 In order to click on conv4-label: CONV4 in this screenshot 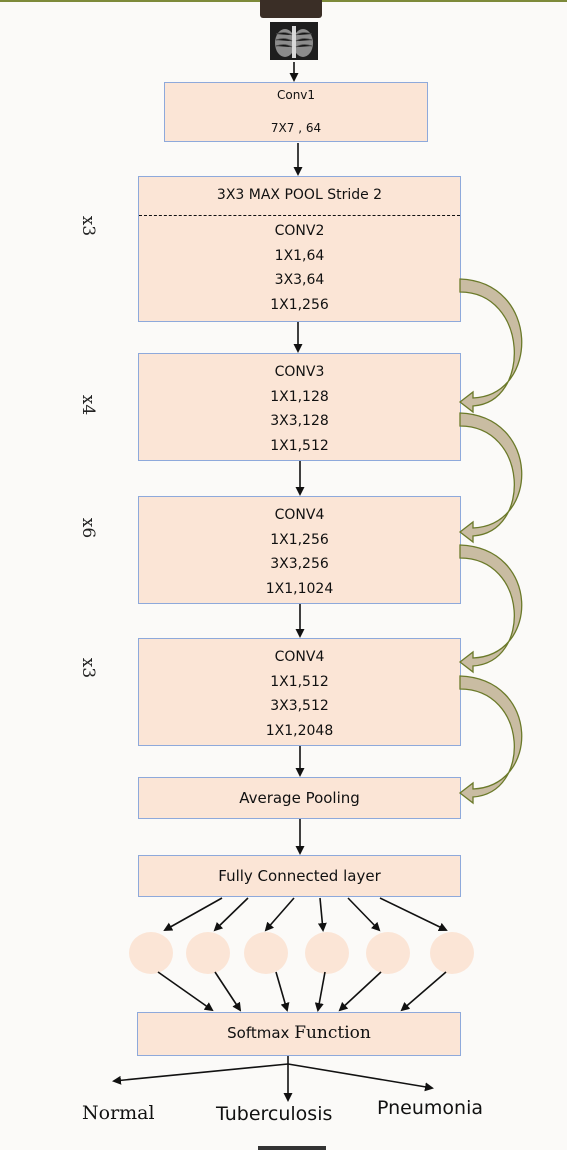, I will do `click(299, 515)`.